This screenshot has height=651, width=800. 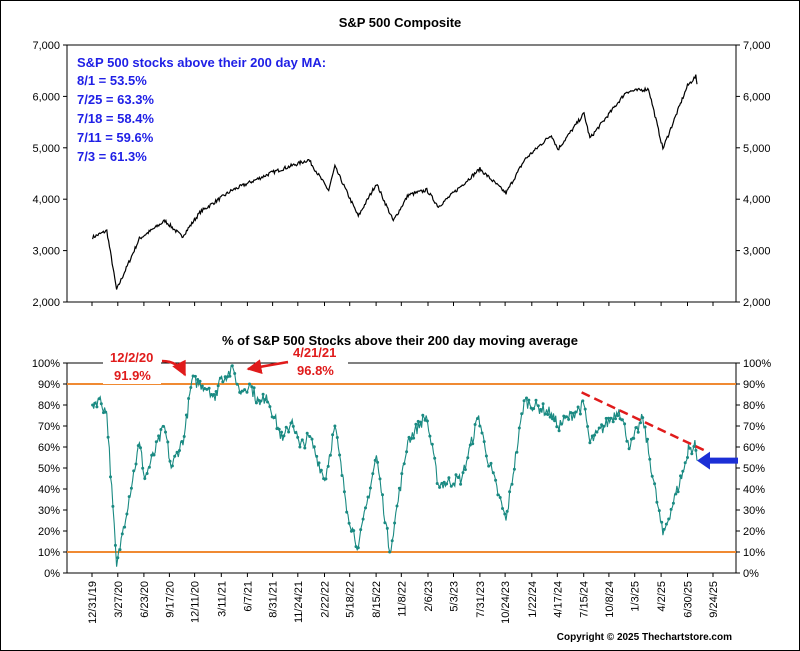 I want to click on ma-note-line-2: 7/25 = 63.3%, so click(x=115, y=99).